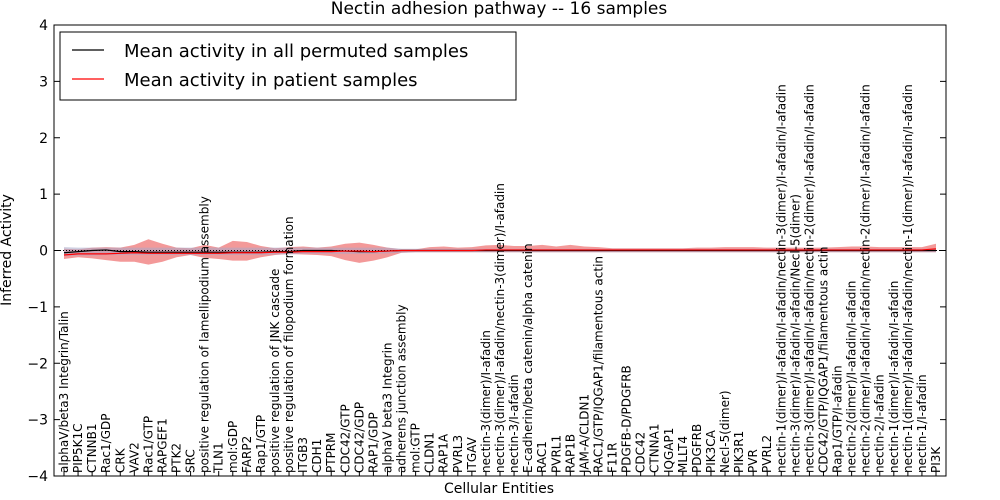  I want to click on x-tick-label: nectin-3/I-afadin, so click(514, 423).